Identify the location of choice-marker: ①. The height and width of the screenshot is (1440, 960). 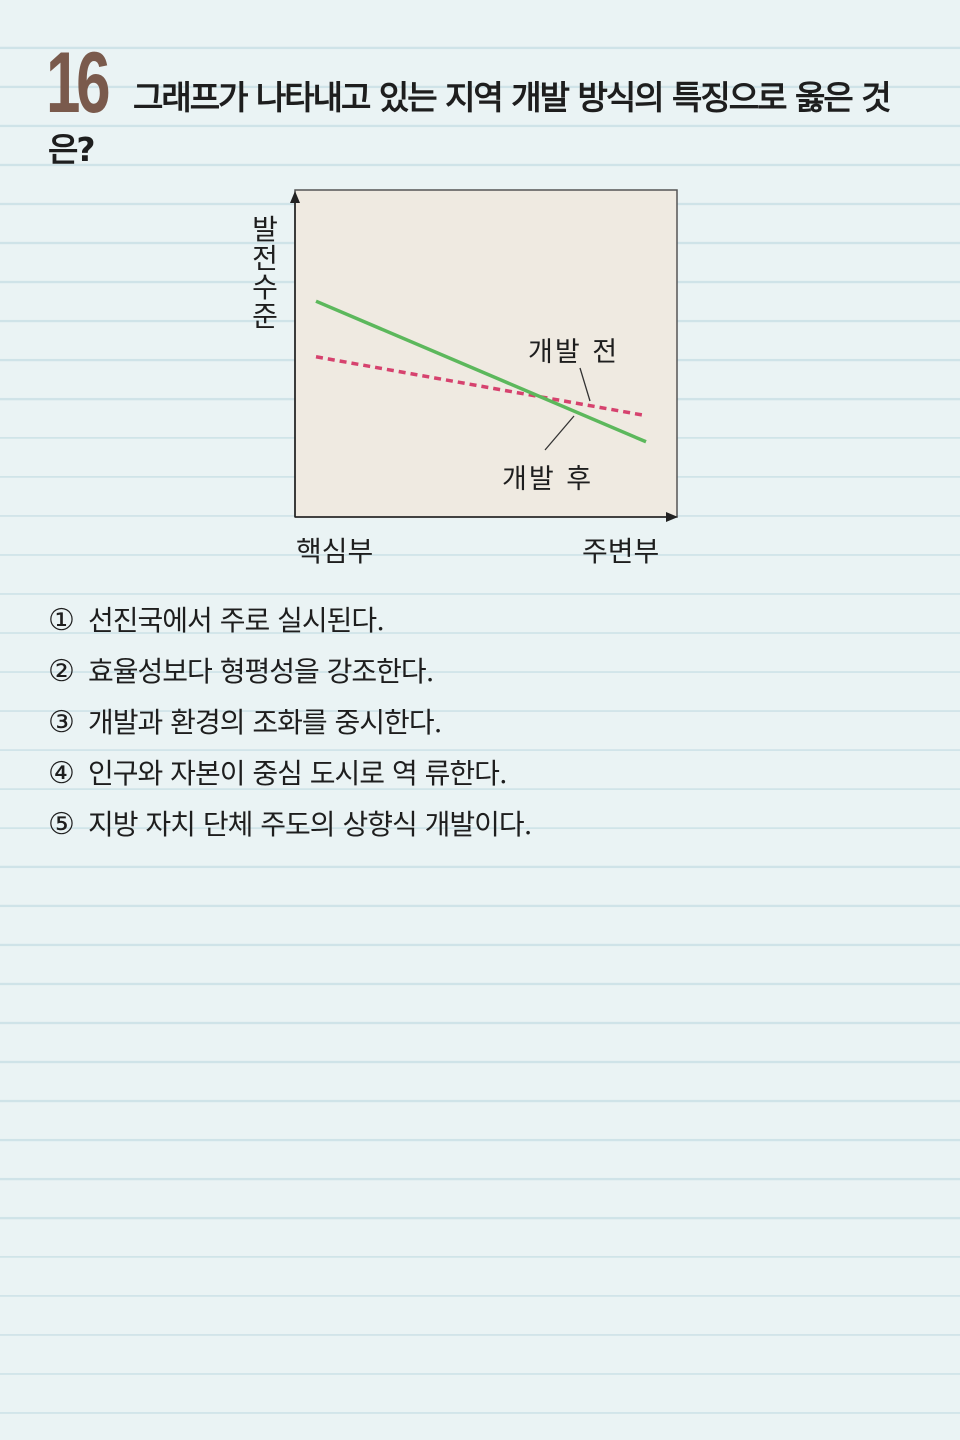
(61, 620).